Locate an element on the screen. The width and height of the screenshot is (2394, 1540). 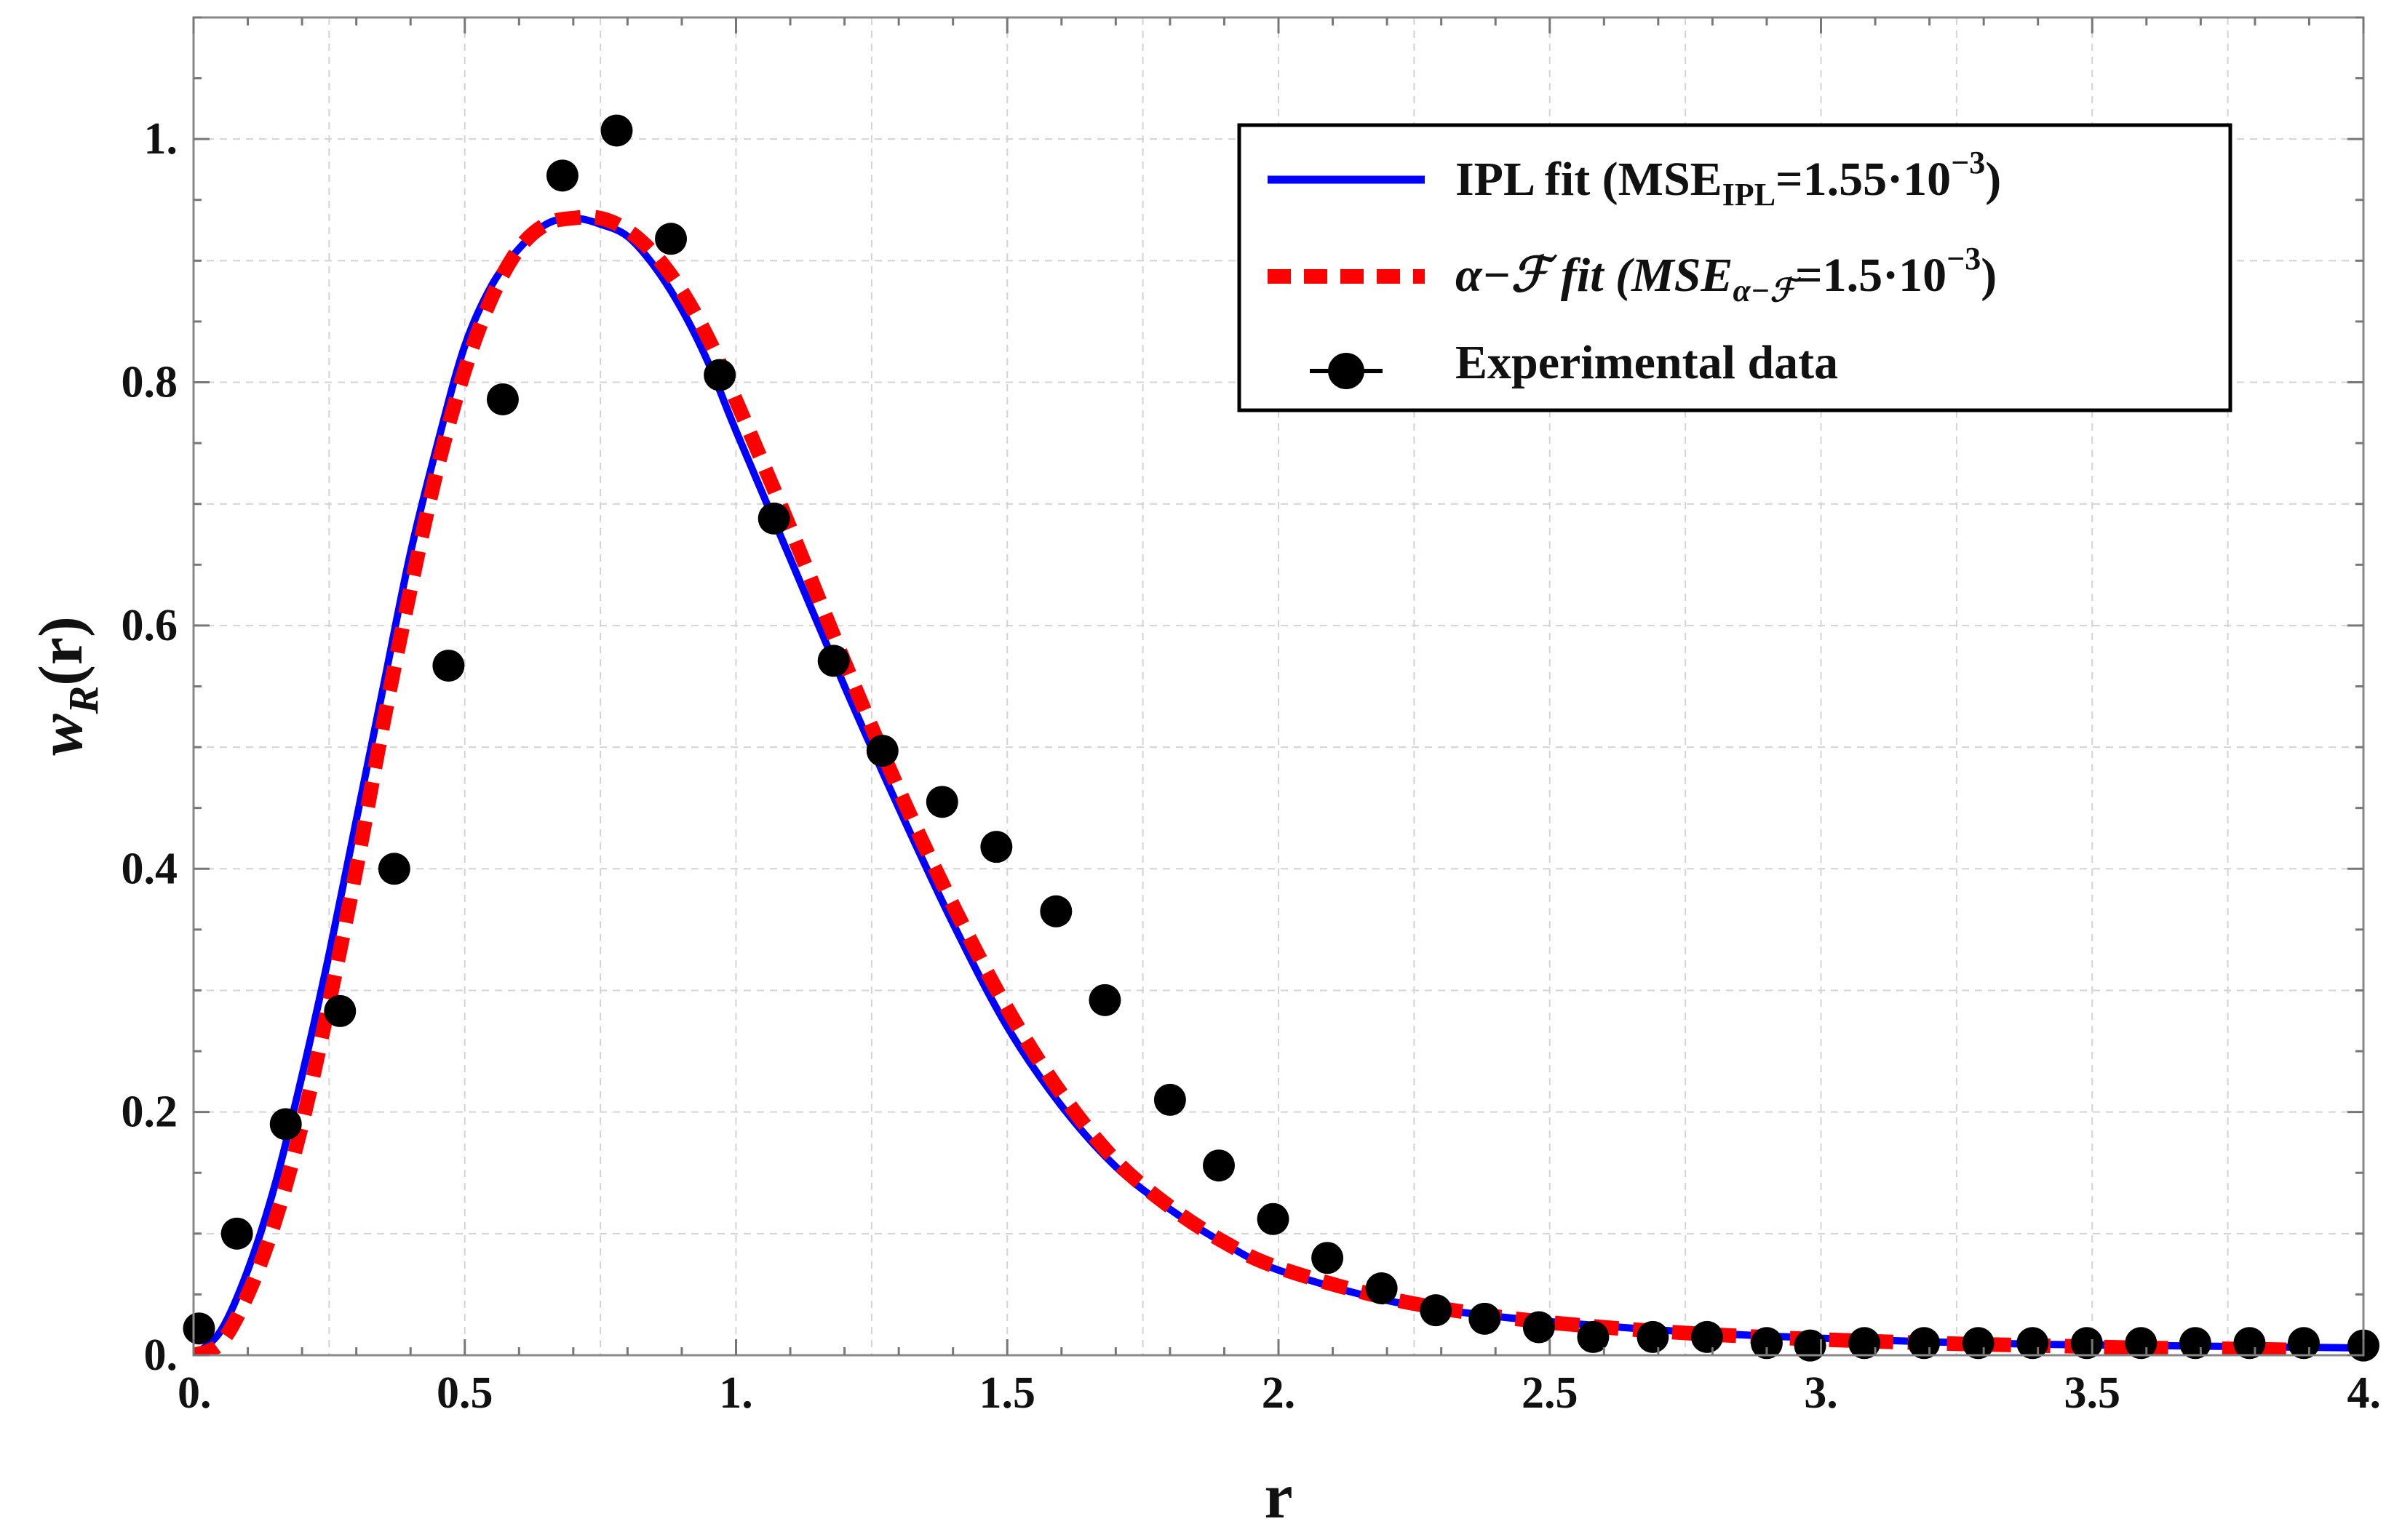
legend-box is located at coordinates (1734, 267).